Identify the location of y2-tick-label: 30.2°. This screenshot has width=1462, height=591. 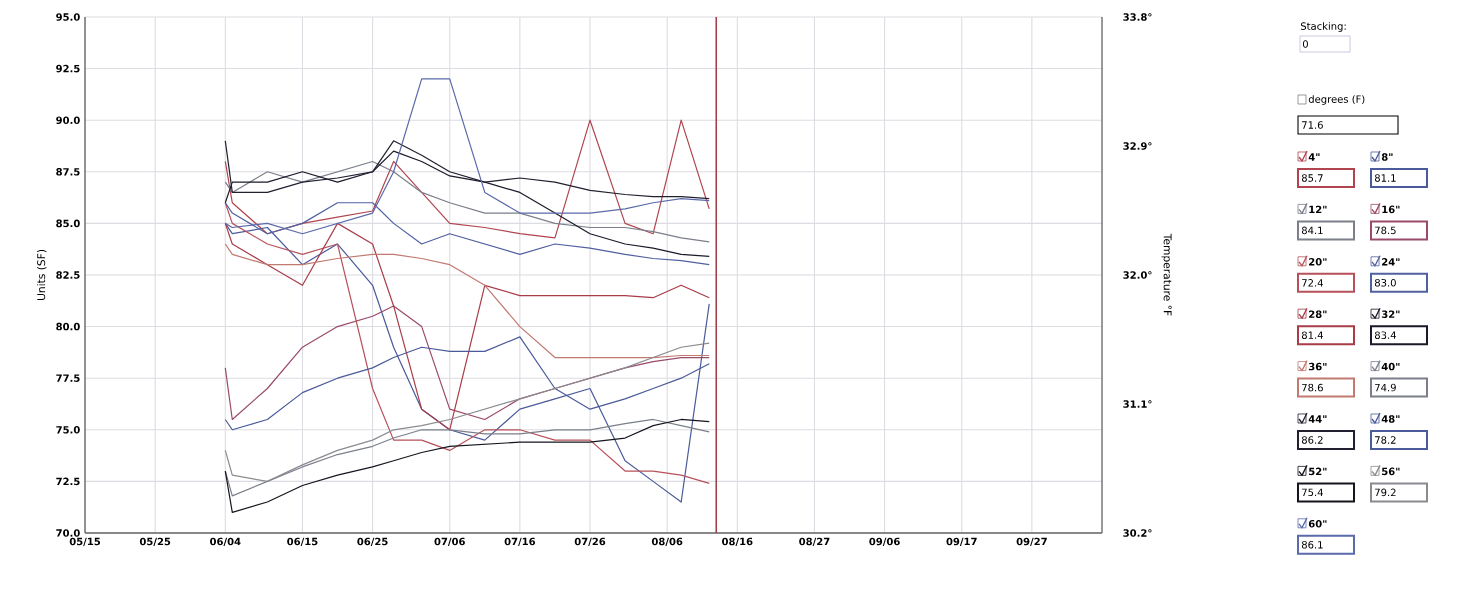
(1137, 533).